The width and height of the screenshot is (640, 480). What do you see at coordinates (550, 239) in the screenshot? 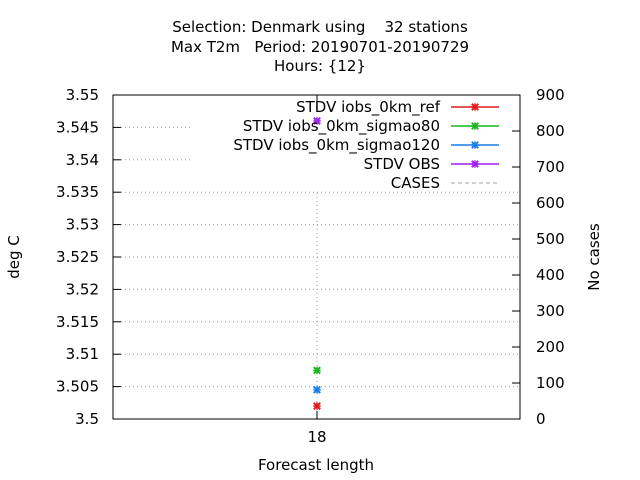
I see `y2-tick-label: 500` at bounding box center [550, 239].